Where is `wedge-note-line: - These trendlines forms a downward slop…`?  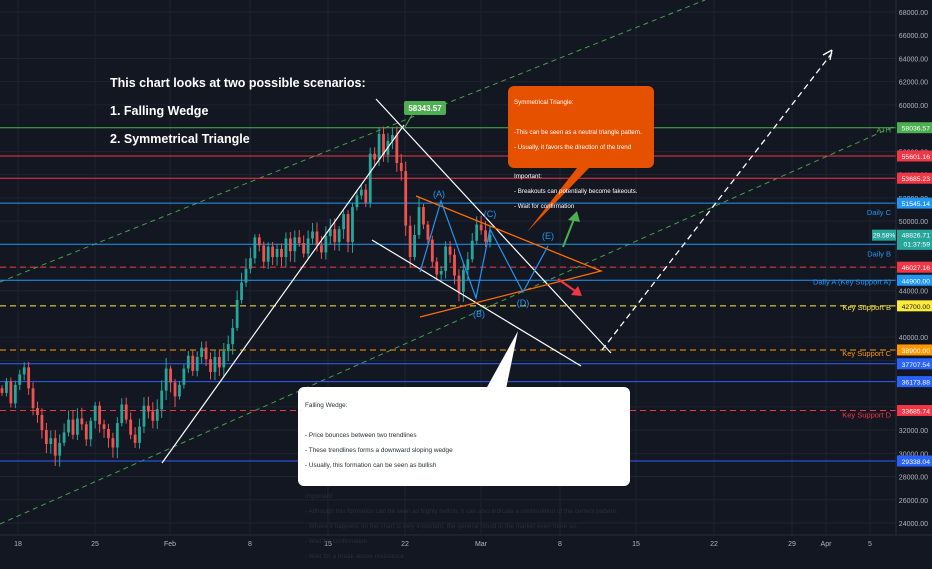
wedge-note-line: - These trendlines forms a downward slop… is located at coordinates (379, 451).